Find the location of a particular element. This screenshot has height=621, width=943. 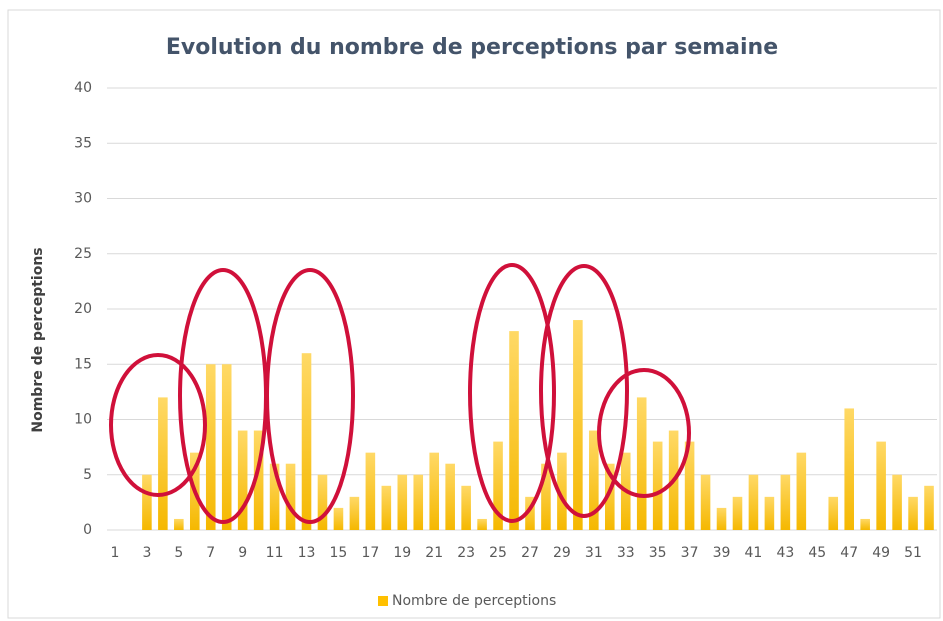

legend-swatch is located at coordinates (383, 601).